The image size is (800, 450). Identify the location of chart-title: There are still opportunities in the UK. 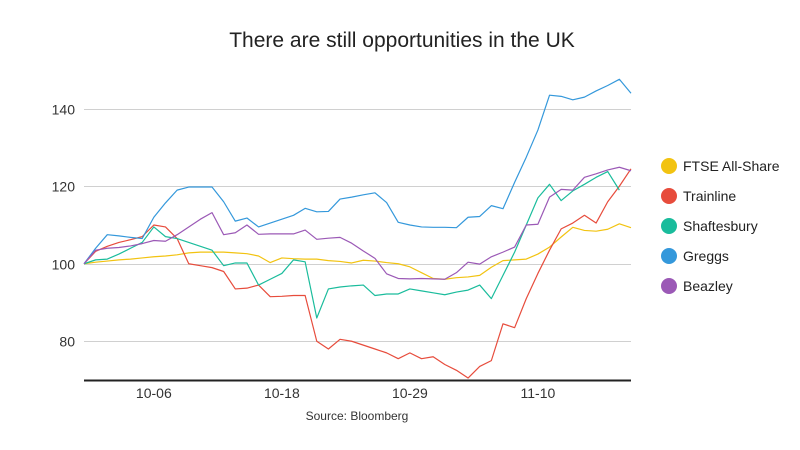
(402, 40).